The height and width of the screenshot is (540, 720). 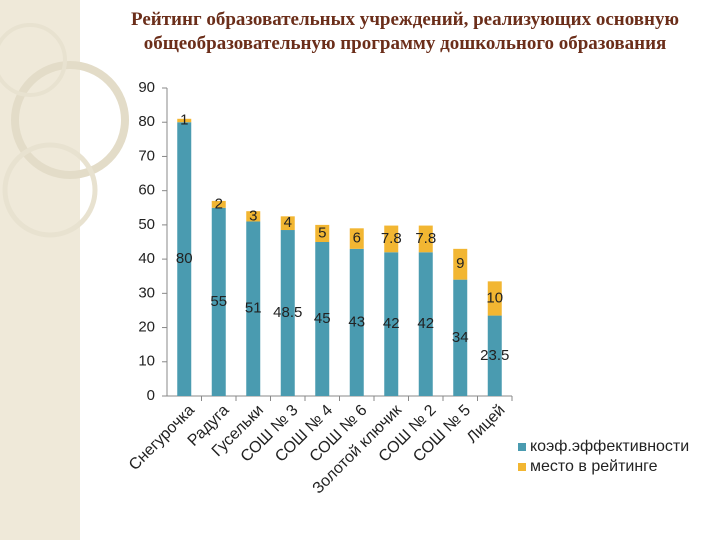 I want to click on data-label: 34, so click(x=460, y=337).